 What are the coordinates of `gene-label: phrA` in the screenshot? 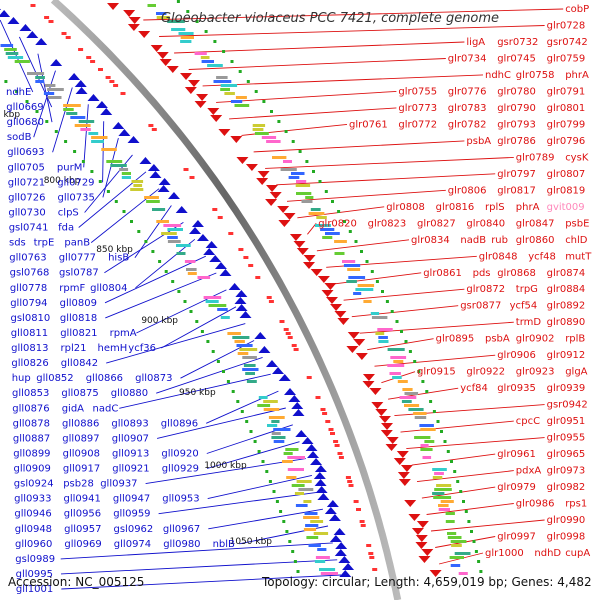 It's located at (528, 207).